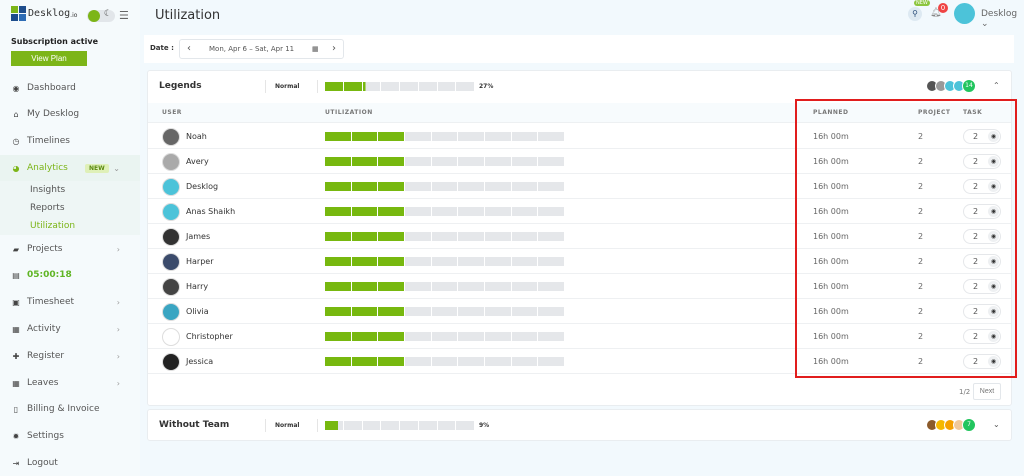 This screenshot has width=1024, height=476. Describe the element at coordinates (124, 15) in the screenshot. I see `menu-icon: ☰` at that location.